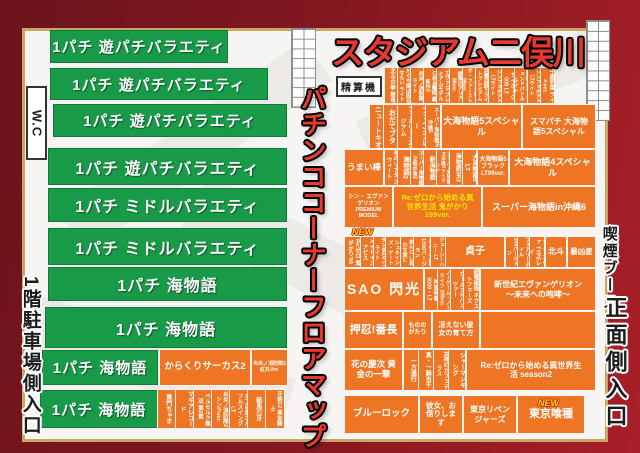 The height and width of the screenshot is (453, 640). What do you see at coordinates (441, 370) in the screenshot?
I see `machine-strip: 女神のカフェテラス` at bounding box center [441, 370].